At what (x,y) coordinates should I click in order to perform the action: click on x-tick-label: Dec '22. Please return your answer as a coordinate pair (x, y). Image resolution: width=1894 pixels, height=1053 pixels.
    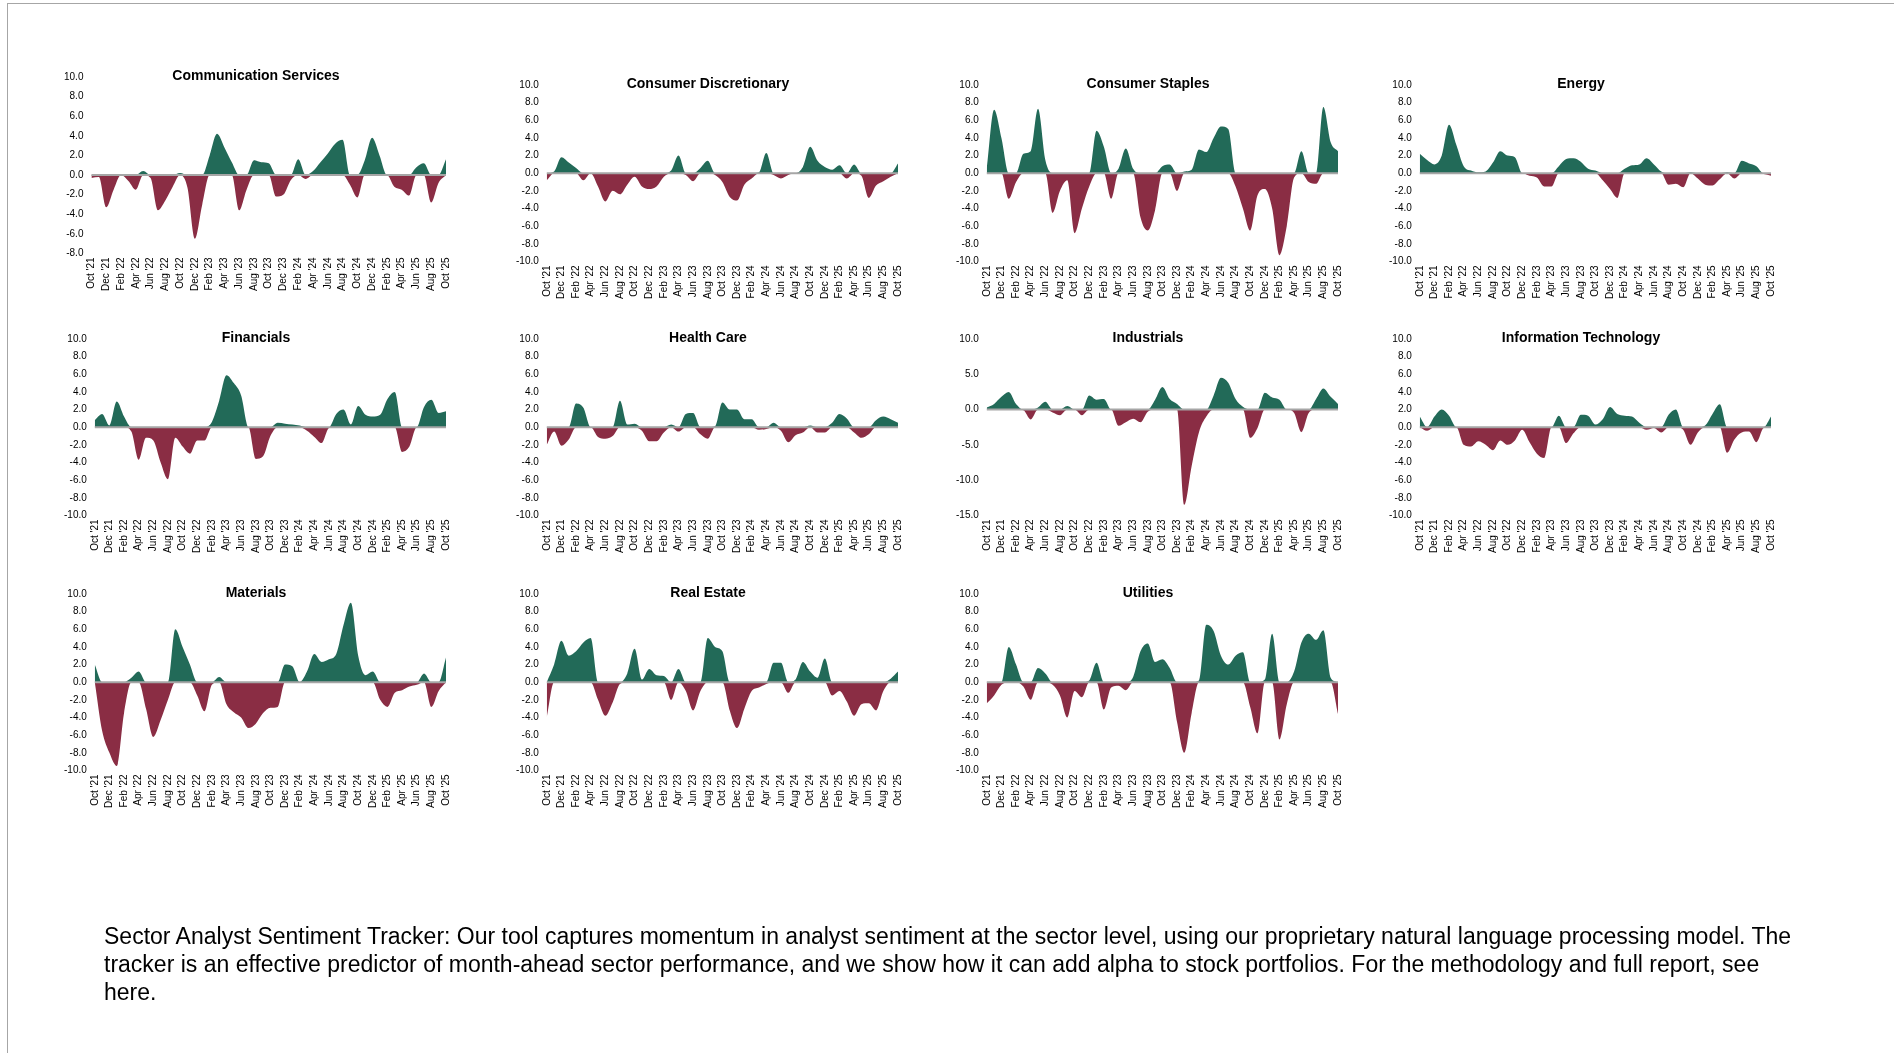
    Looking at the image, I should click on (648, 281).